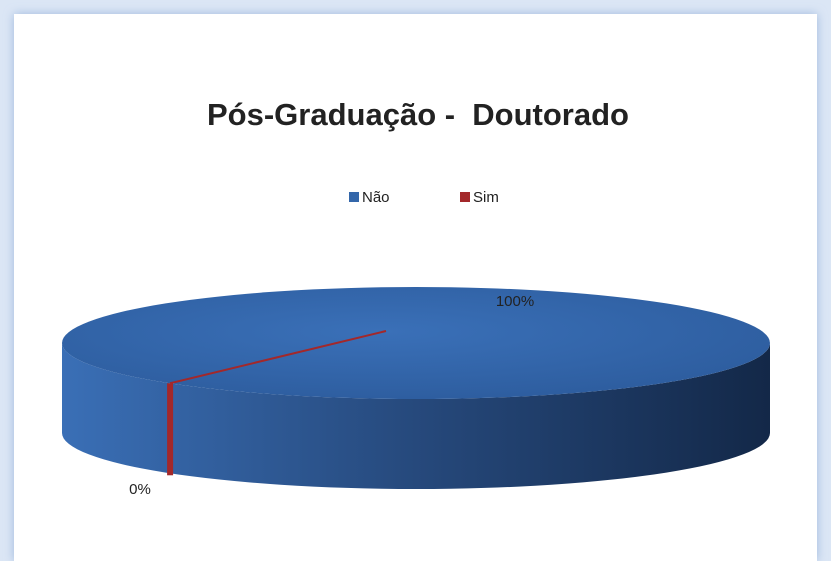  What do you see at coordinates (515, 301) in the screenshot?
I see `data-label: 100%` at bounding box center [515, 301].